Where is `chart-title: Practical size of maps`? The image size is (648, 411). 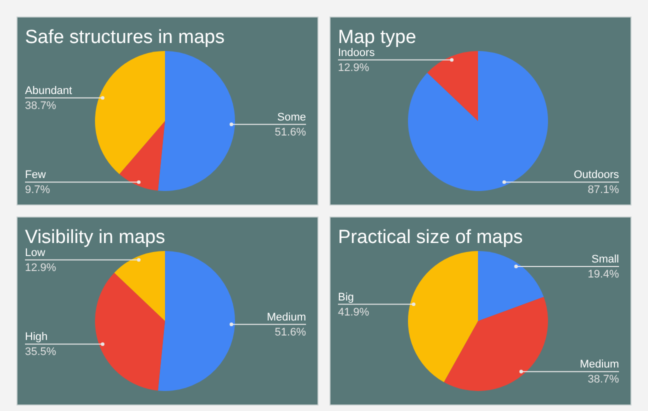 chart-title: Practical size of maps is located at coordinates (430, 237).